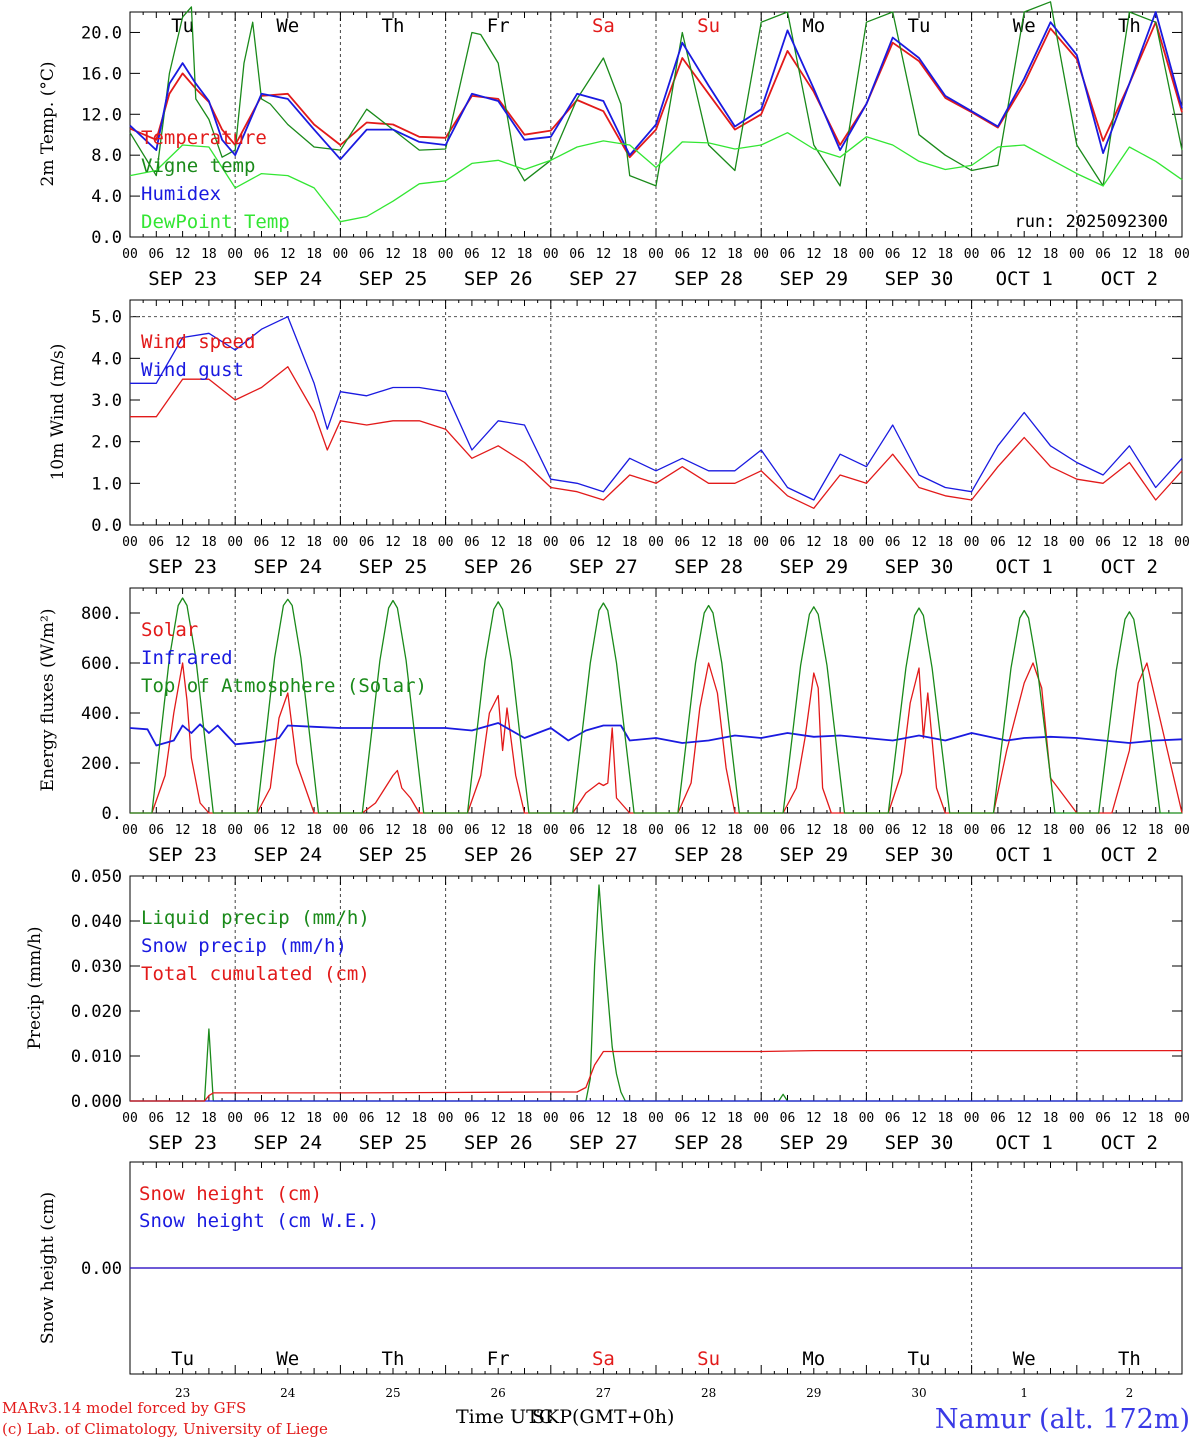 The width and height of the screenshot is (1194, 1440). Describe the element at coordinates (101, 664) in the screenshot. I see `ytick-label: 600.` at that location.